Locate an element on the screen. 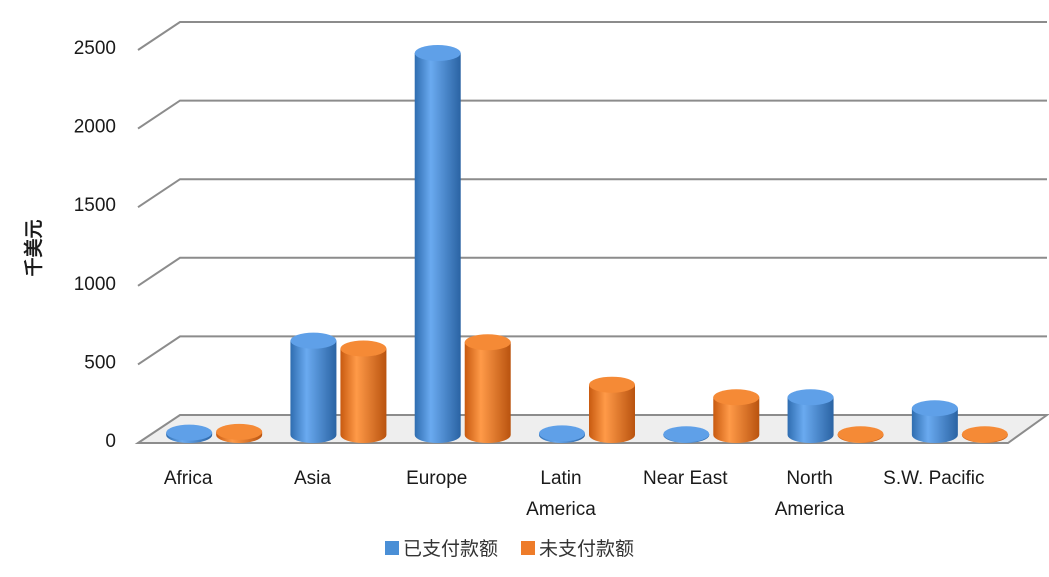 The height and width of the screenshot is (577, 1049). legend-item: 已支付款额 is located at coordinates (441, 549).